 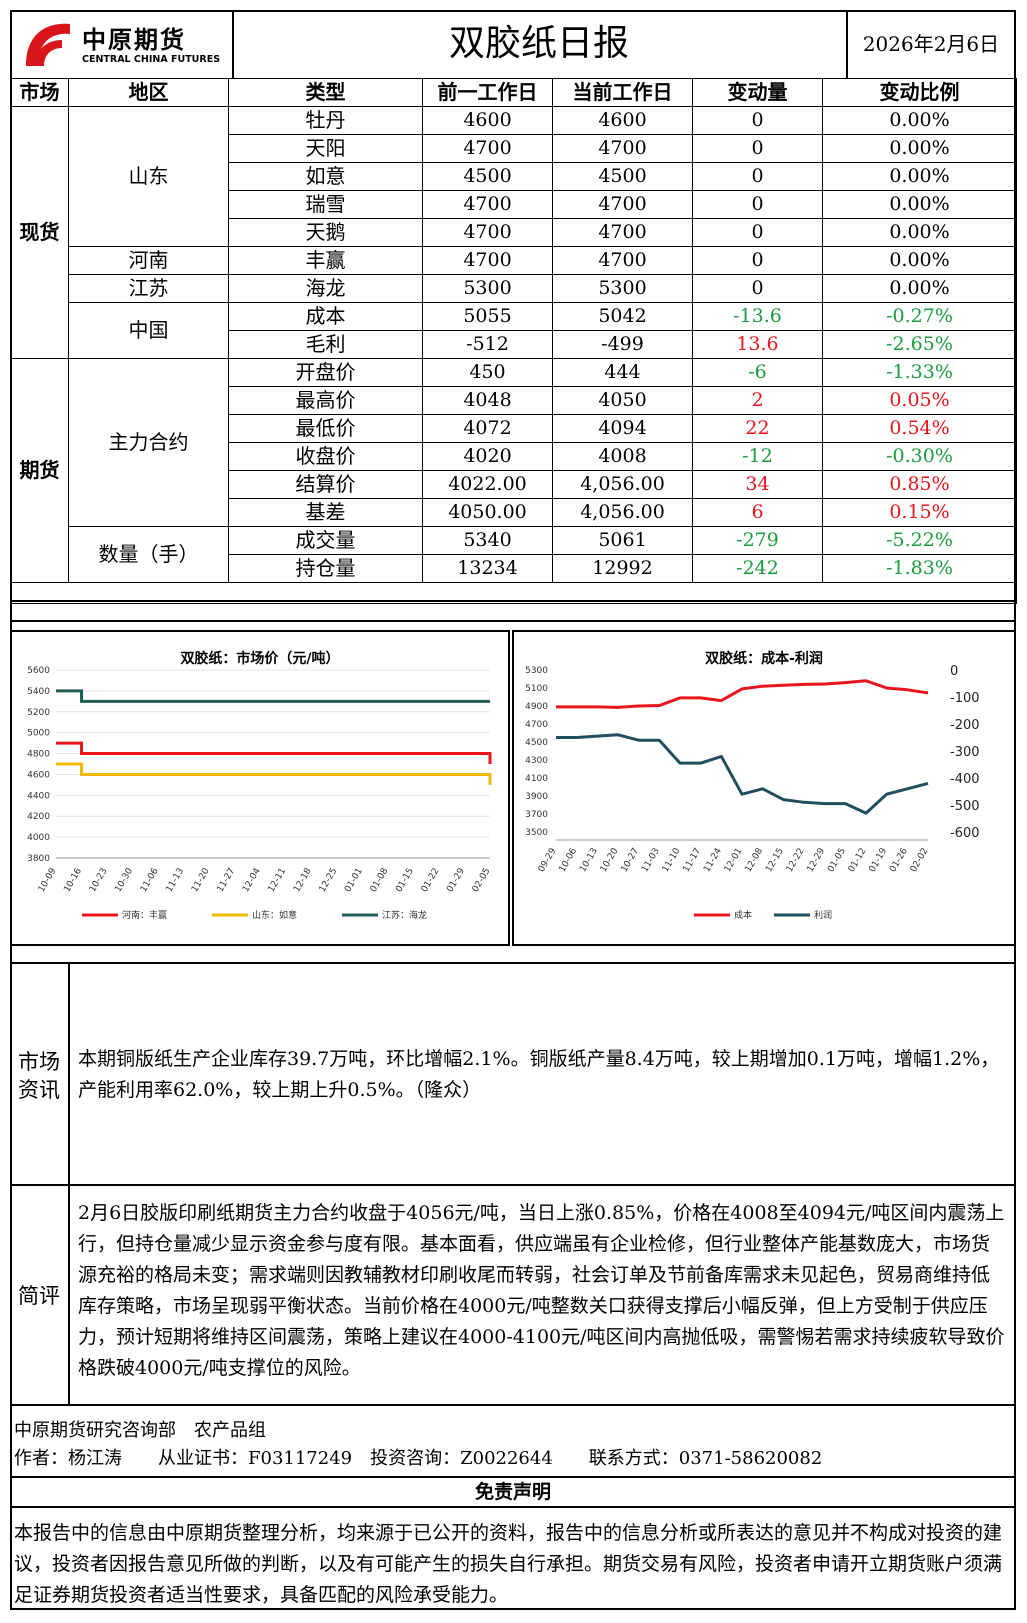 I want to click on y-right-tick-label: -100, so click(x=965, y=698).